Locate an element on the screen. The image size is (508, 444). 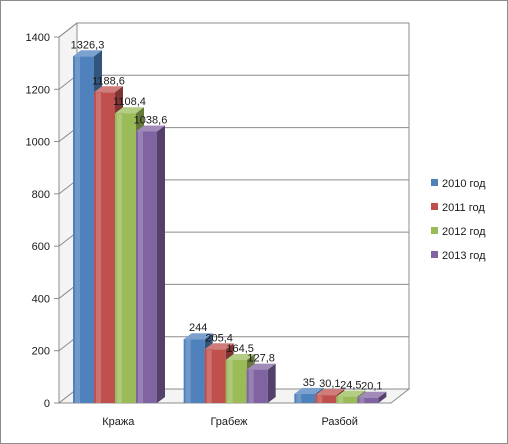
legend-label: 2012 год is located at coordinates (464, 232).